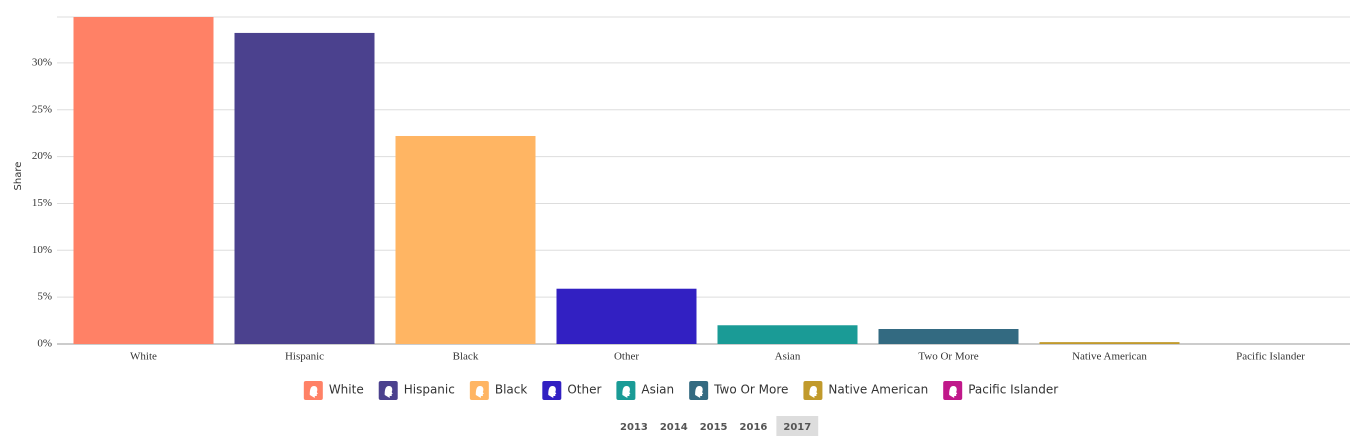  What do you see at coordinates (626, 357) in the screenshot?
I see `x-tick-label: Other` at bounding box center [626, 357].